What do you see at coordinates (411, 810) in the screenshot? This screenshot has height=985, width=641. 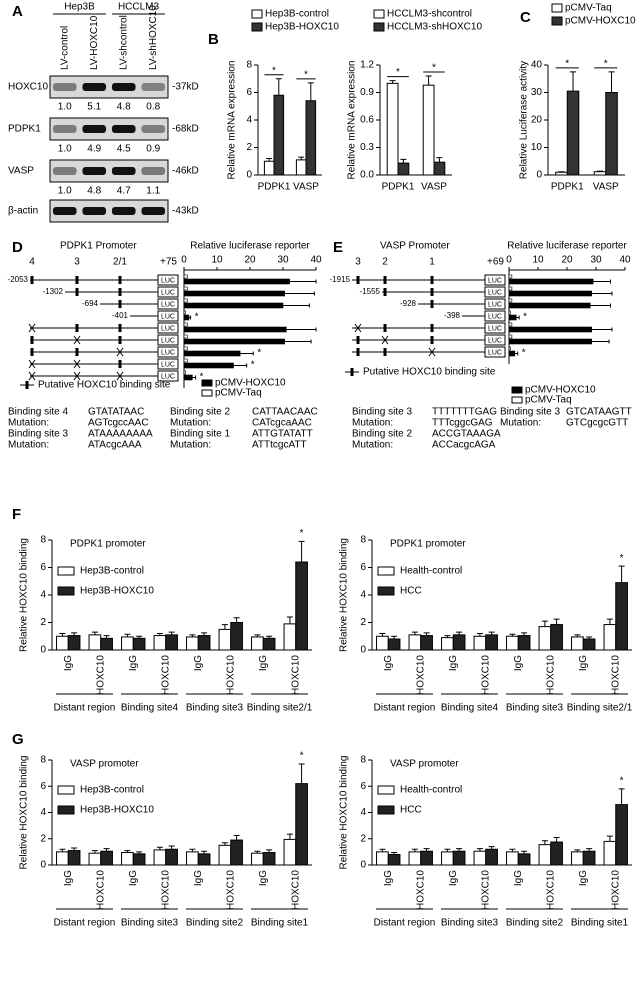 I see `legend-label: HCC` at bounding box center [411, 810].